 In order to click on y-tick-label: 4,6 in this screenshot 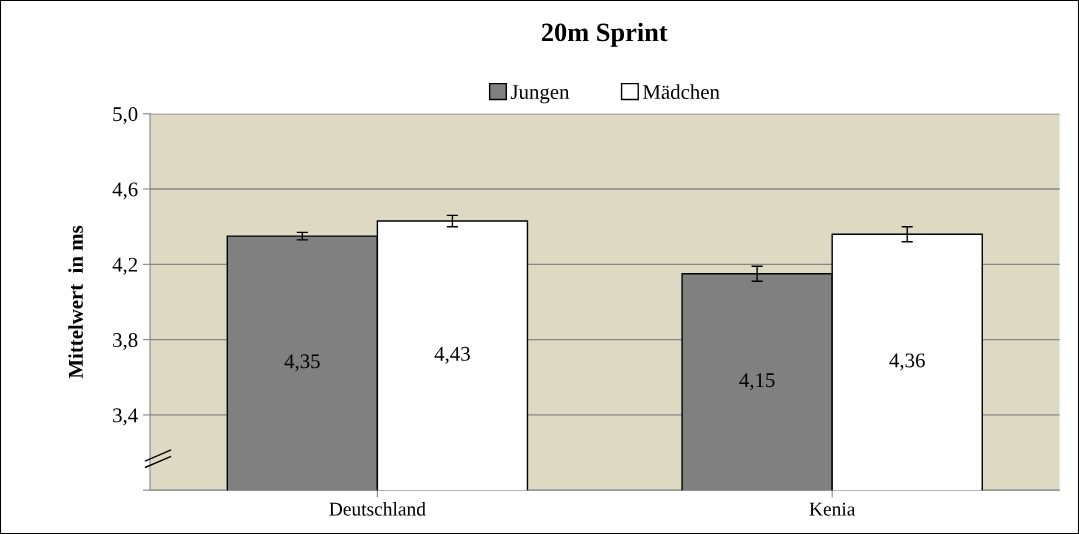, I will do `click(125, 191)`.